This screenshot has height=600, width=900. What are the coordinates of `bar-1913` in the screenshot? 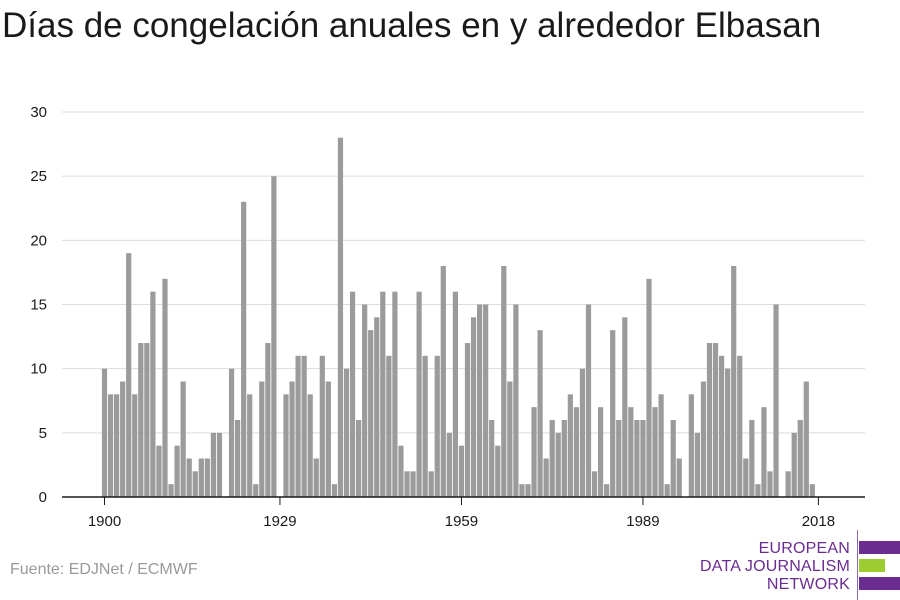 It's located at (183, 439).